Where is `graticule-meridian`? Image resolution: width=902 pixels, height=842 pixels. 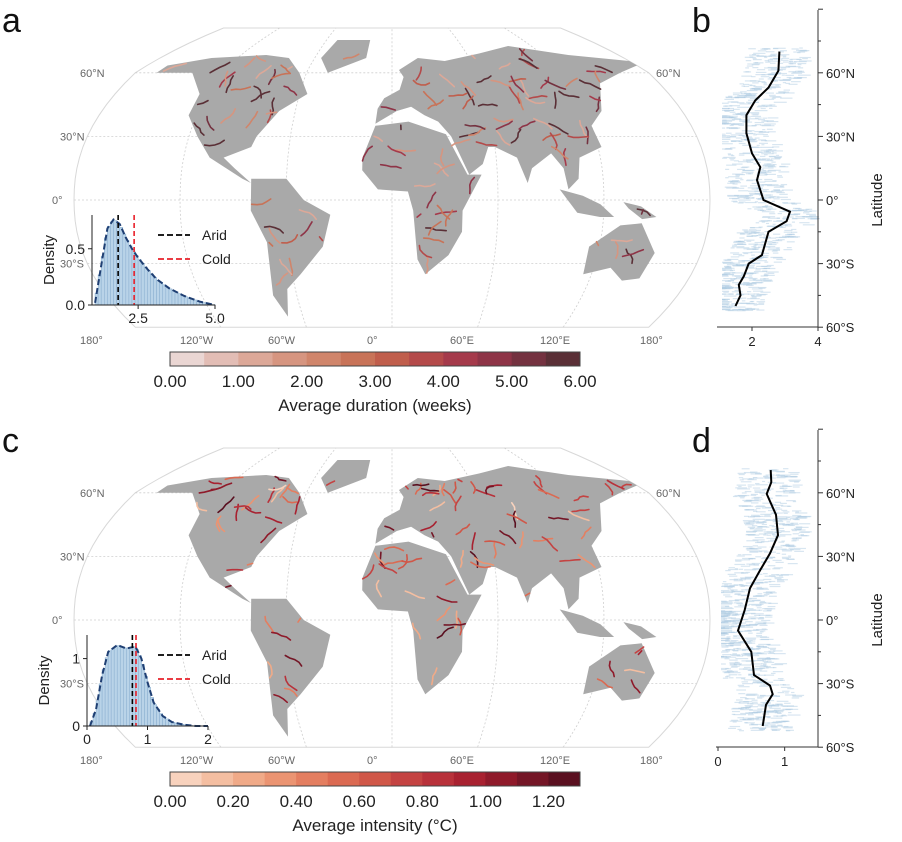 graticule-meridian is located at coordinates (473, 177).